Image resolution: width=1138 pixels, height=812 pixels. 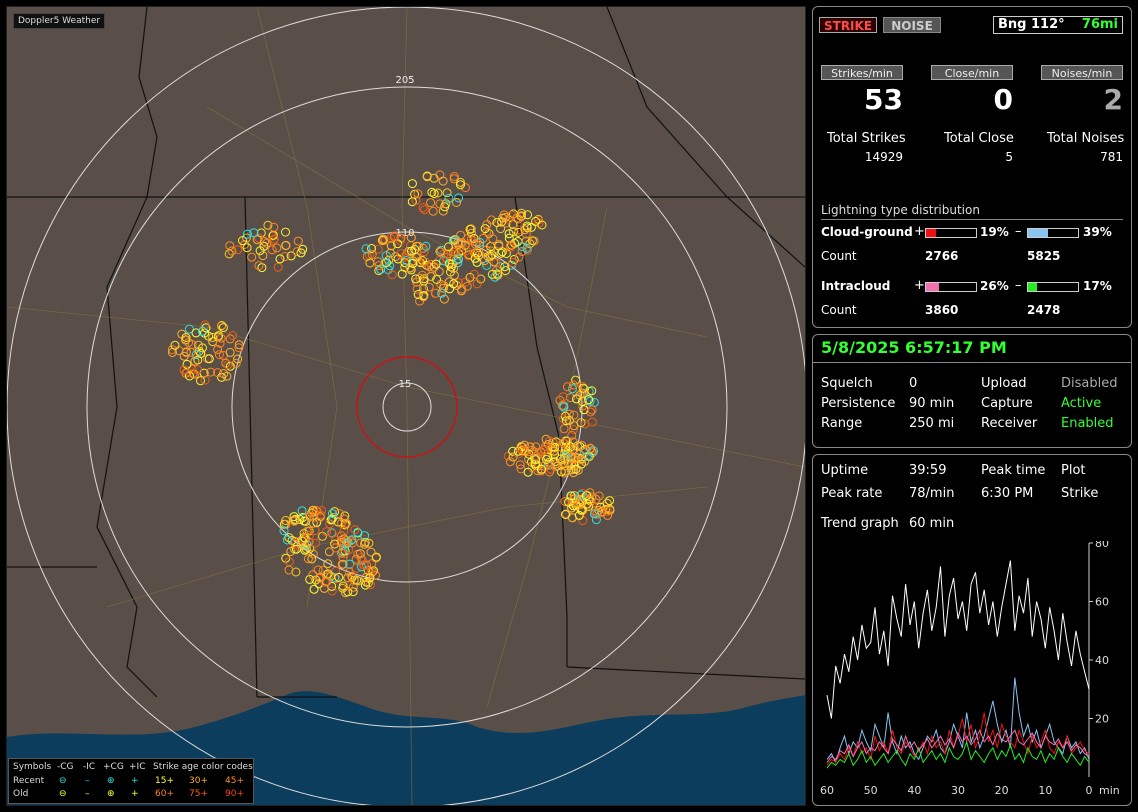 I want to click on receiver-value: Enabled, so click(x=1087, y=423).